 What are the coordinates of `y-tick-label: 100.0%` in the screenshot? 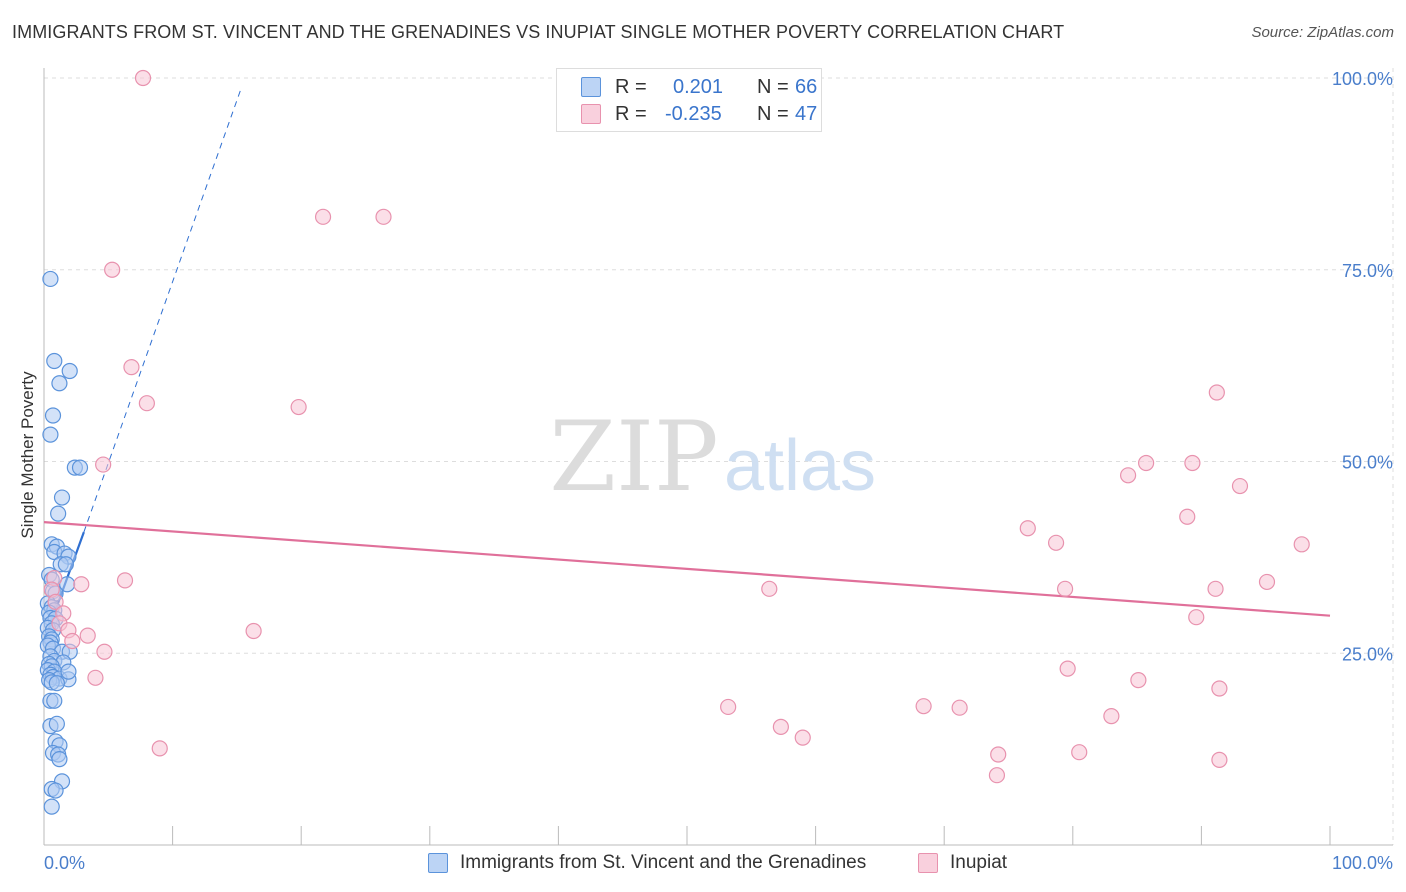 It's located at (1362, 79).